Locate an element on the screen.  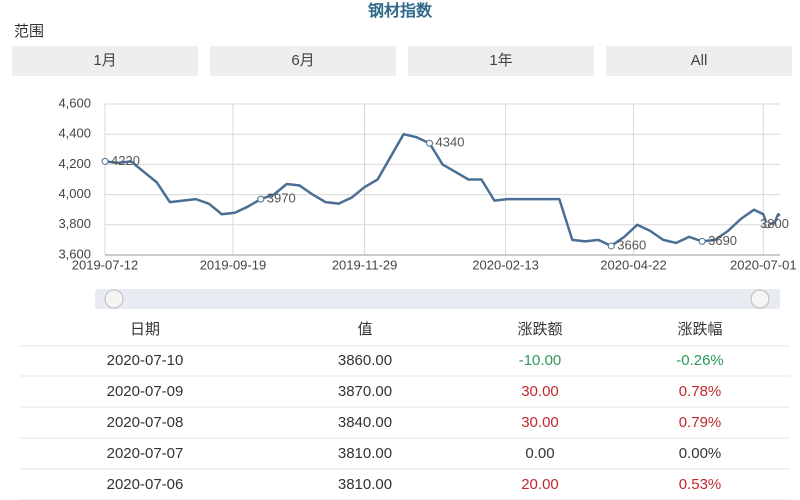
x-tick-label: 2019-07-12 is located at coordinates (105, 264).